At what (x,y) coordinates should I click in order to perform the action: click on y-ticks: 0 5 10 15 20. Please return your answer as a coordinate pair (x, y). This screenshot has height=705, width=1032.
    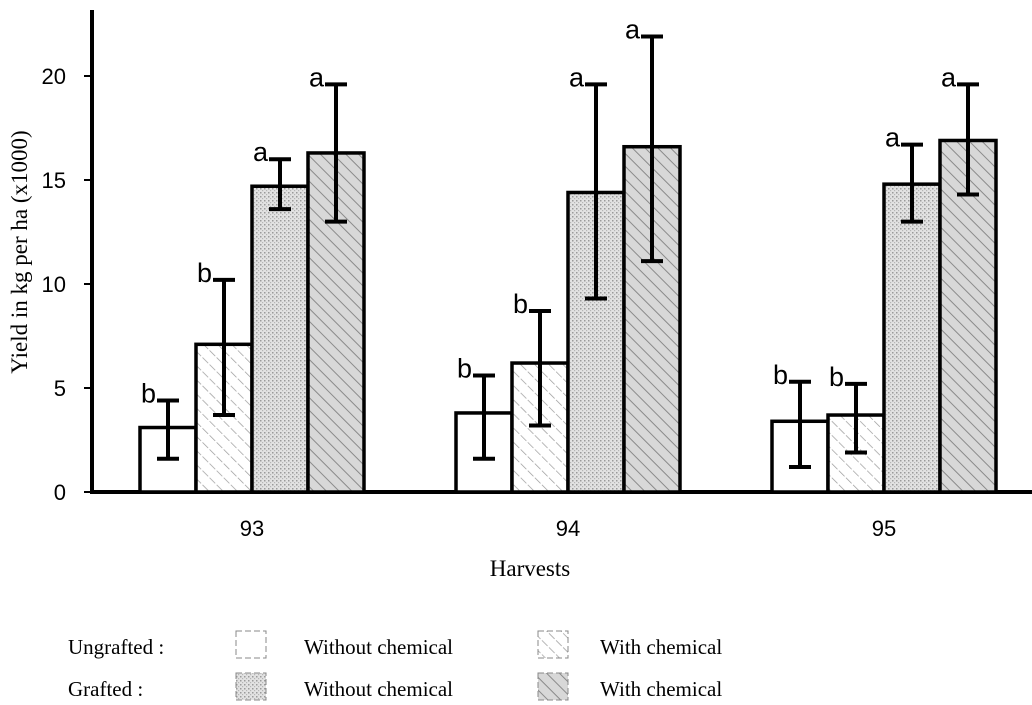
    Looking at the image, I should click on (67, 284).